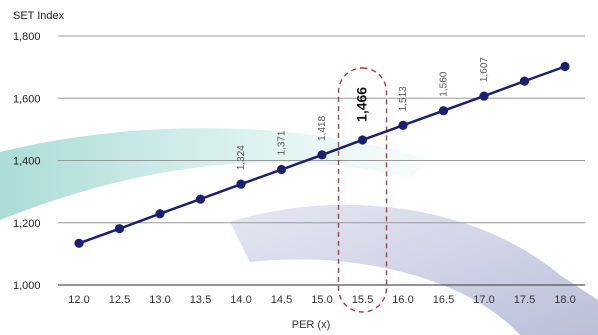 The height and width of the screenshot is (335, 598). Describe the element at coordinates (281, 300) in the screenshot. I see `x-tick-label: 14.5` at that location.